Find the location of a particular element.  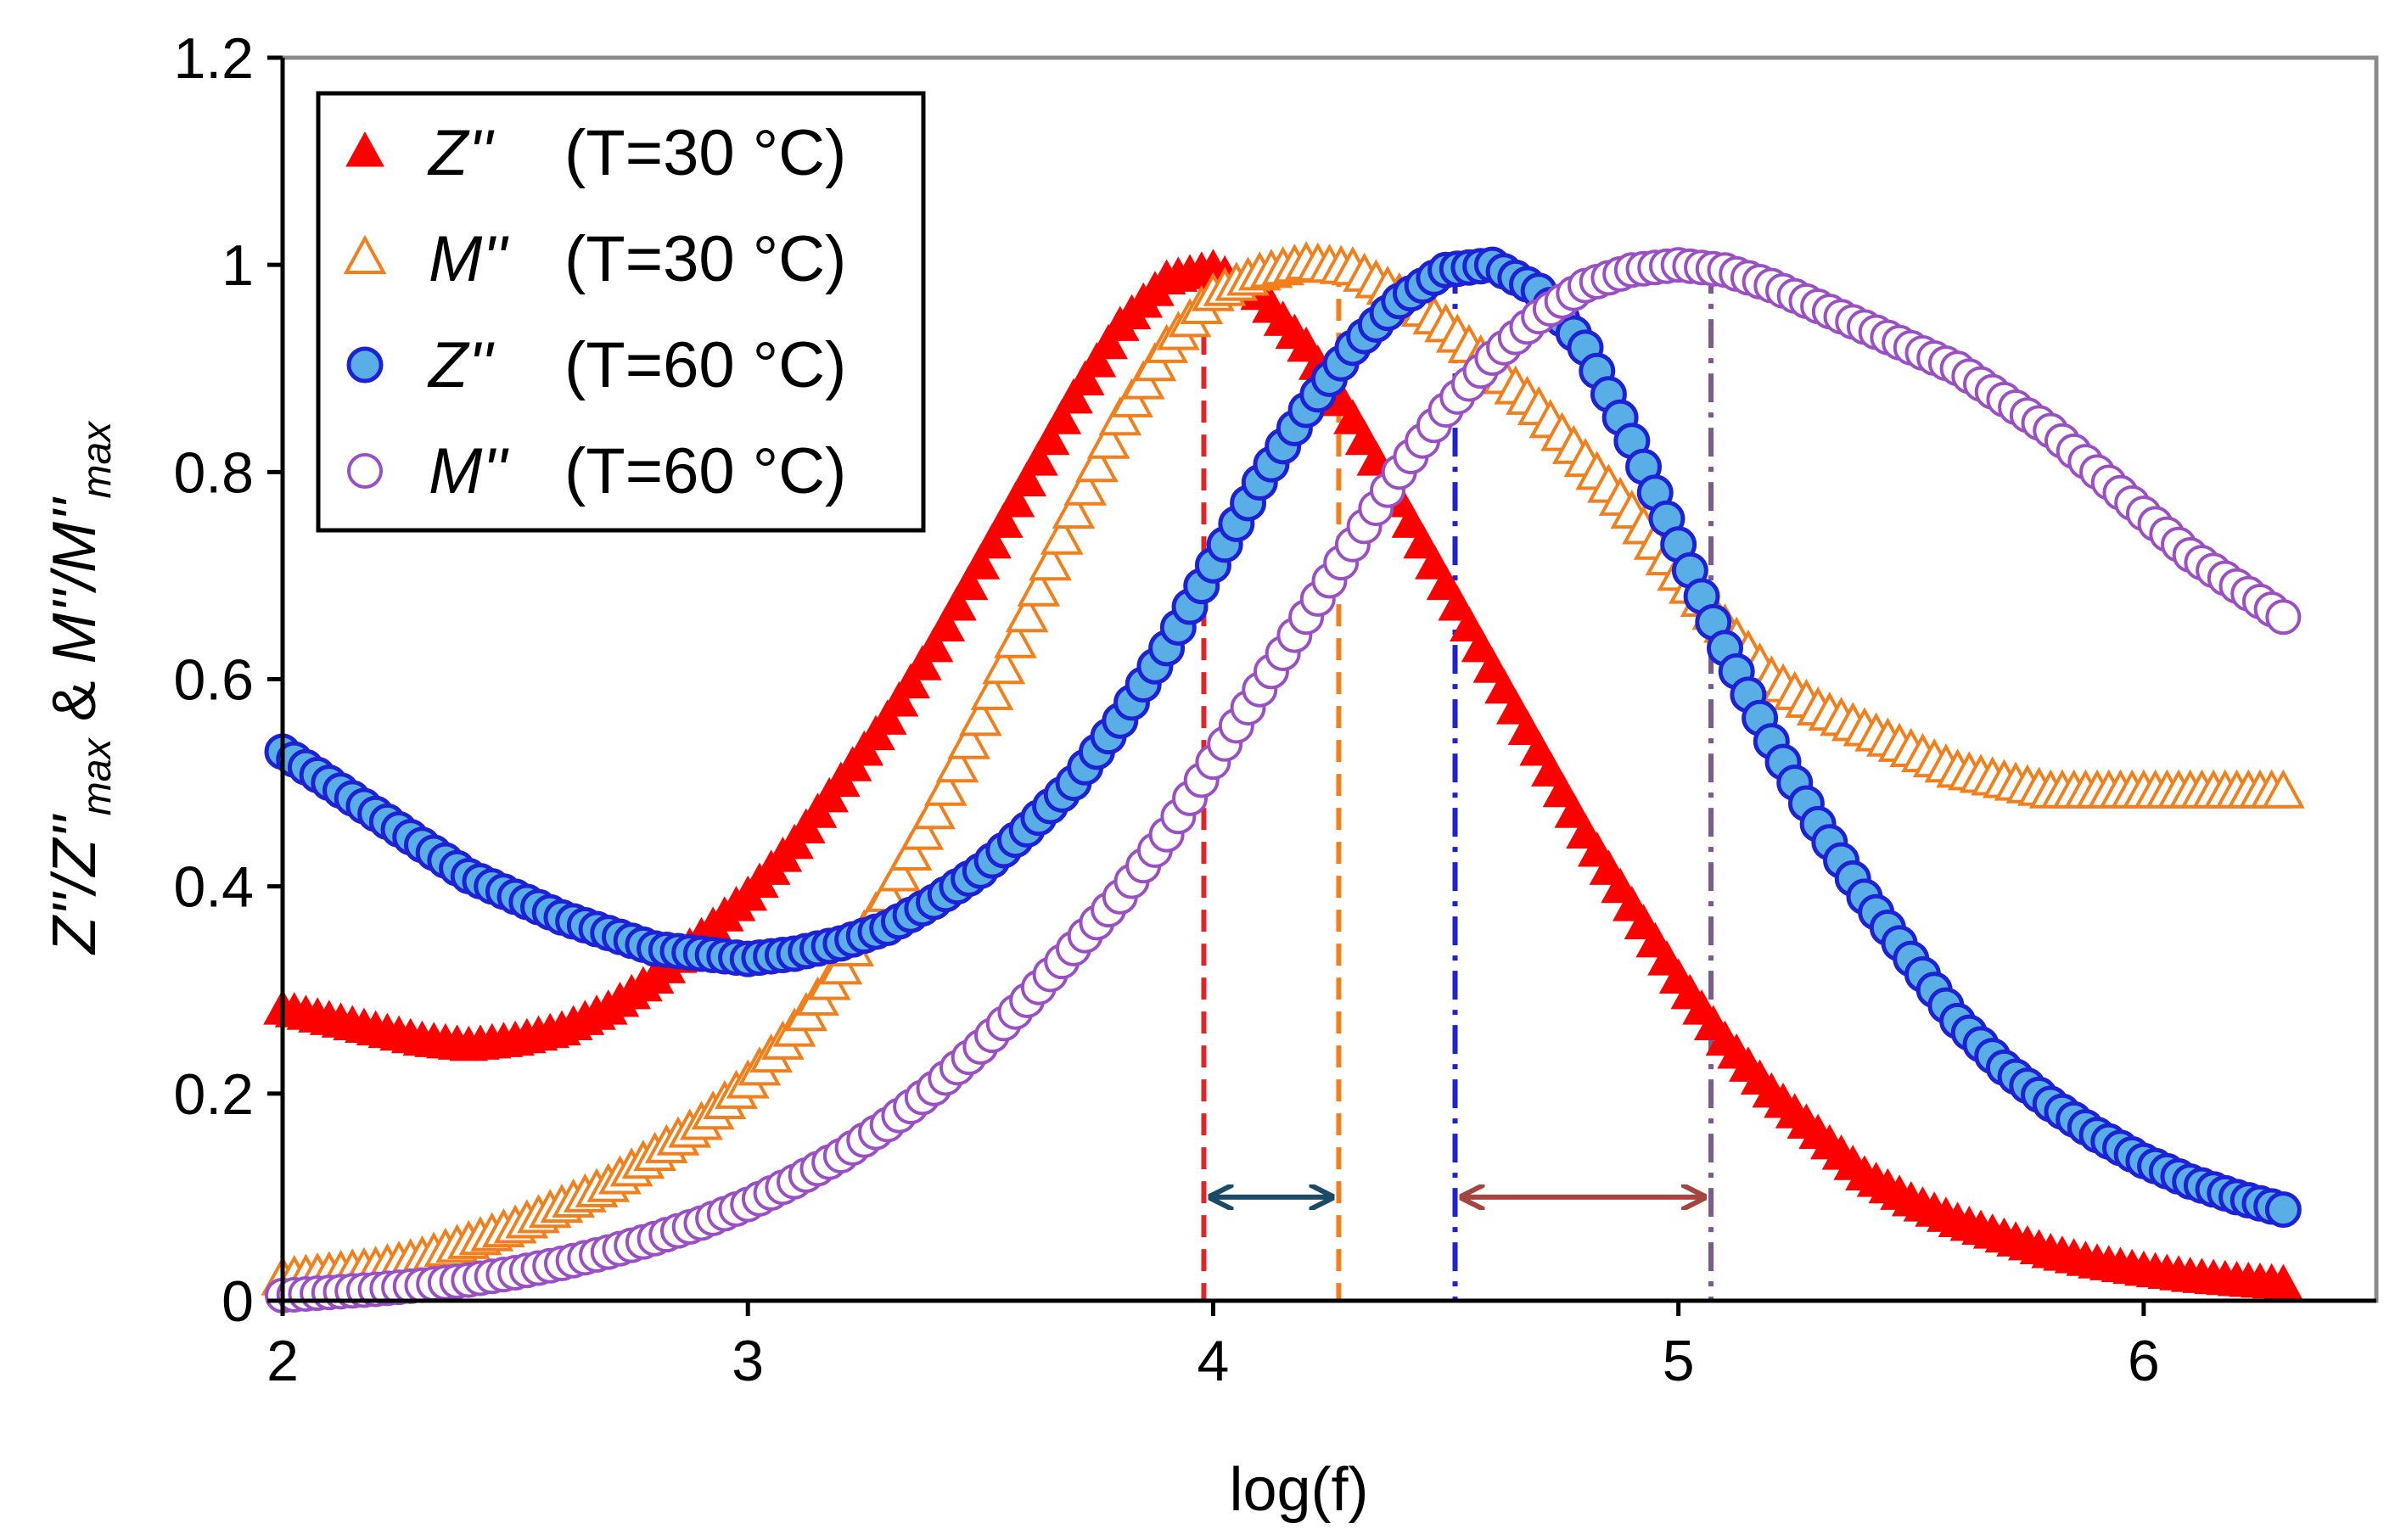

x-tick-label: 3 is located at coordinates (748, 1361).